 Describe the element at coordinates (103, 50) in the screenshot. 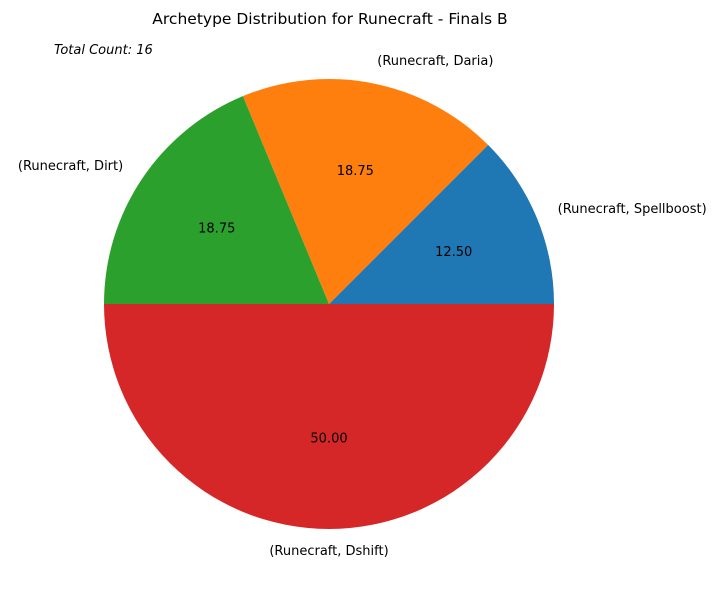

I see `total-count-annotation: Total Count: 16` at that location.